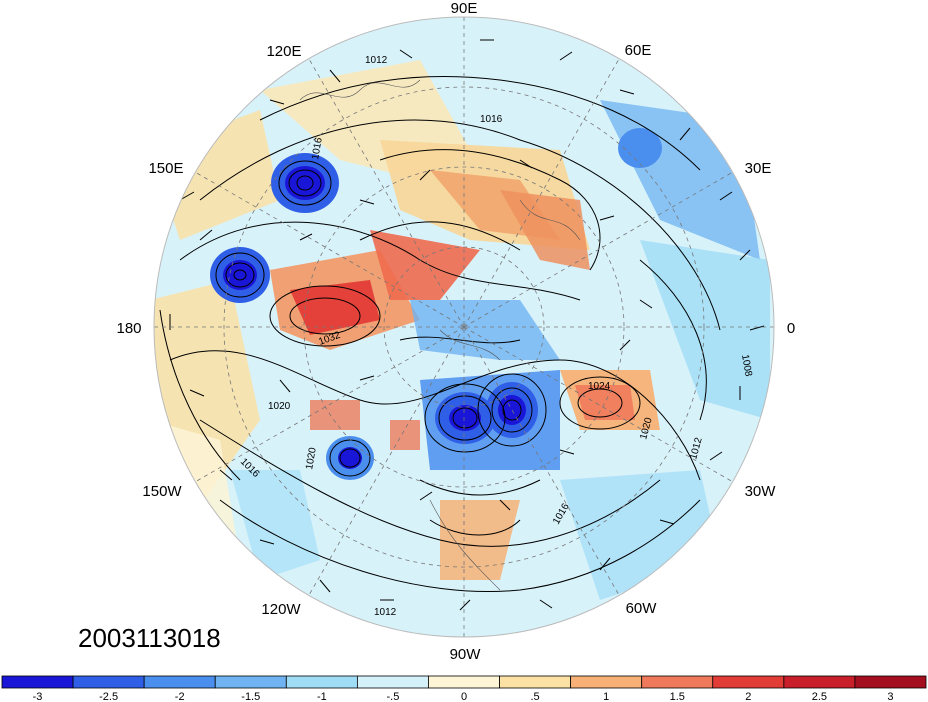 The height and width of the screenshot is (702, 928). Describe the element at coordinates (534, 696) in the screenshot. I see `colorbar-tick-label: .5` at that location.